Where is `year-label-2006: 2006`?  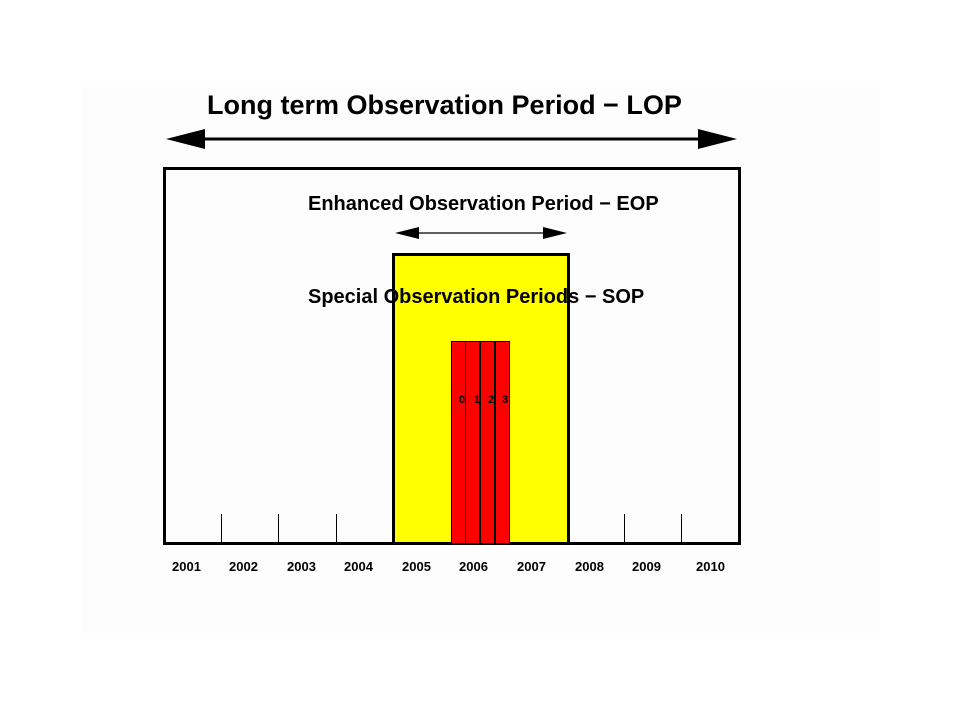
year-label-2006: 2006 is located at coordinates (473, 566).